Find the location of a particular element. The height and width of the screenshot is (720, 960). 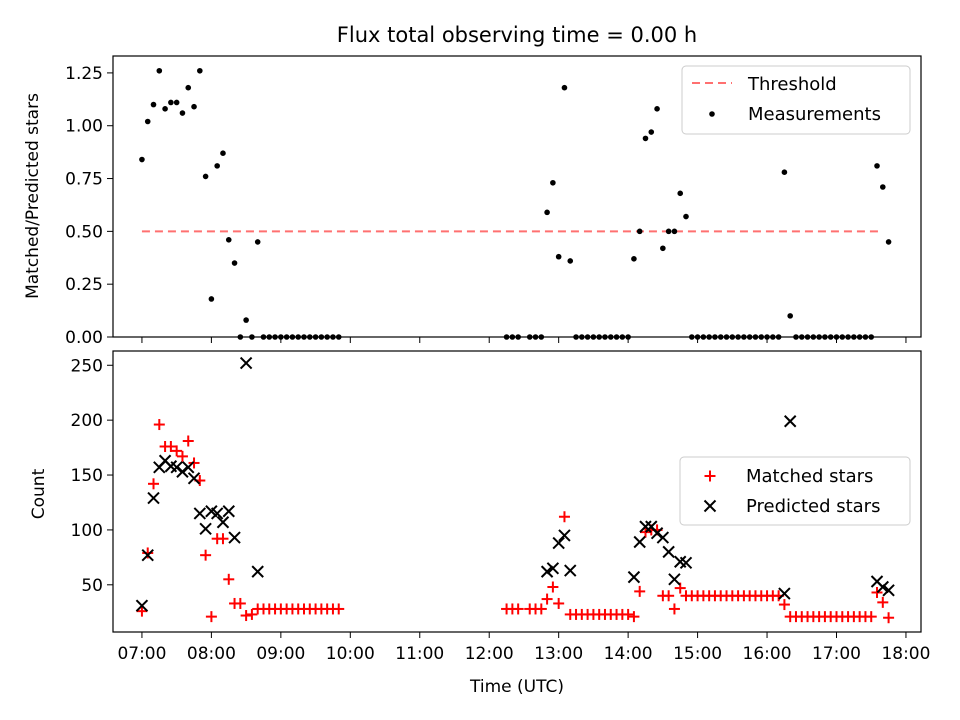

bottom-y-tick-label: 150 is located at coordinates (87, 476).